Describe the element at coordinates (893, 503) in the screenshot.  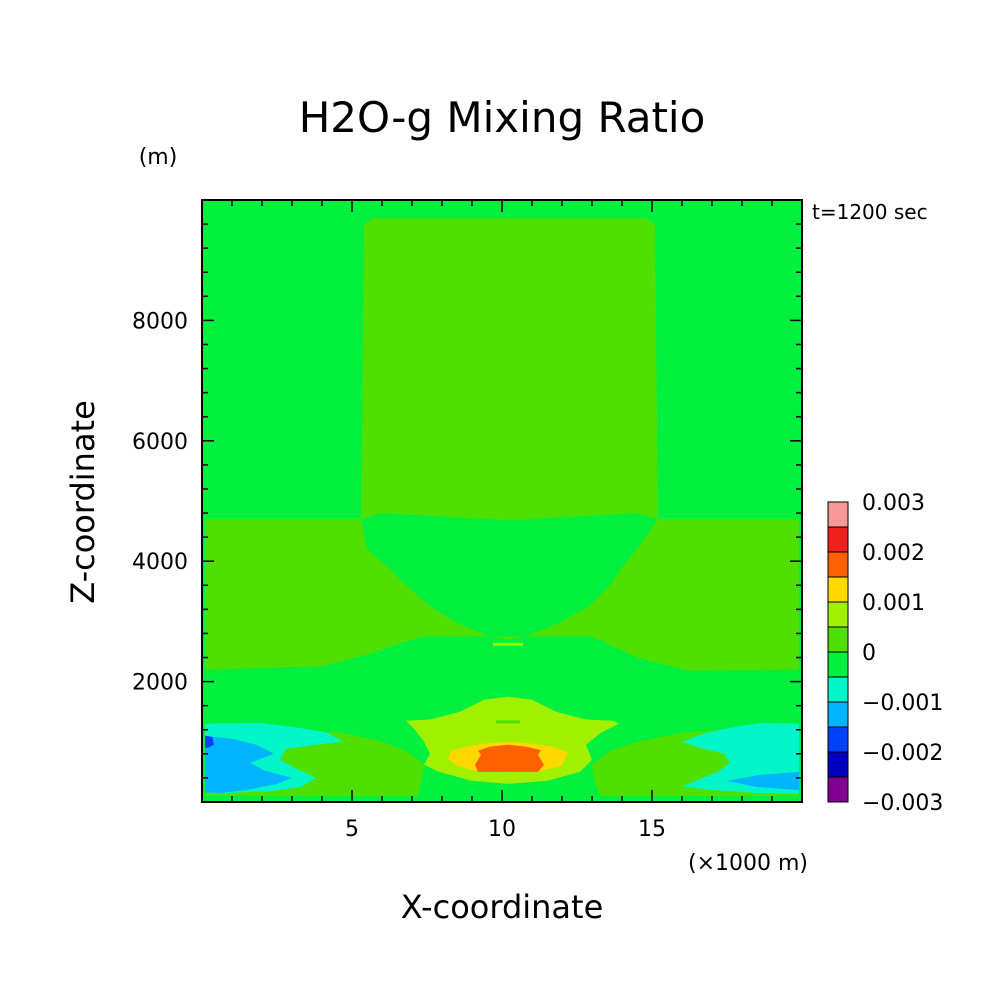
I see `colorbar-label: 0.003` at that location.